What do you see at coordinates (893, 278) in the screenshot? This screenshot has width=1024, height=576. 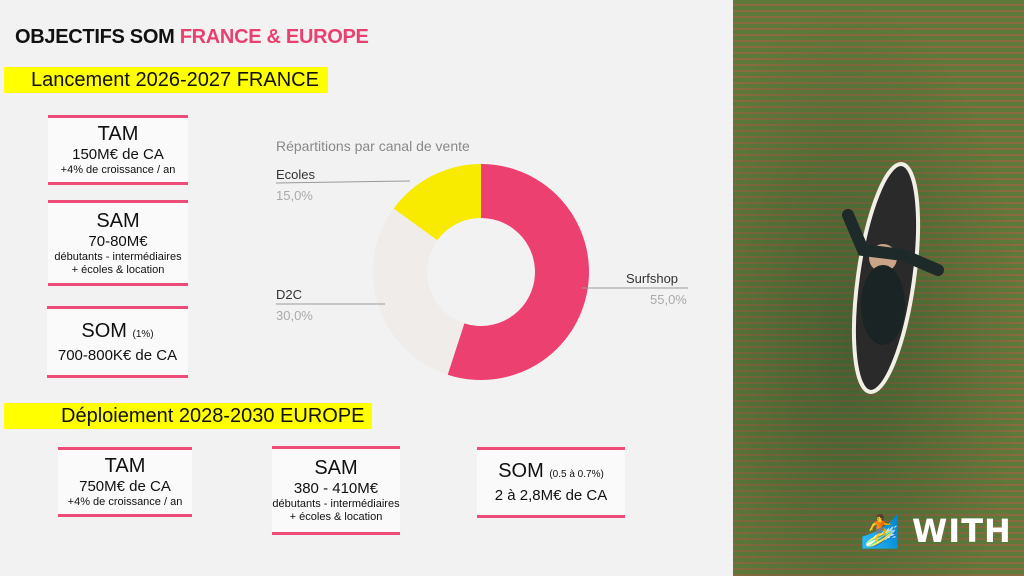 I see `paddleboard-image` at bounding box center [893, 278].